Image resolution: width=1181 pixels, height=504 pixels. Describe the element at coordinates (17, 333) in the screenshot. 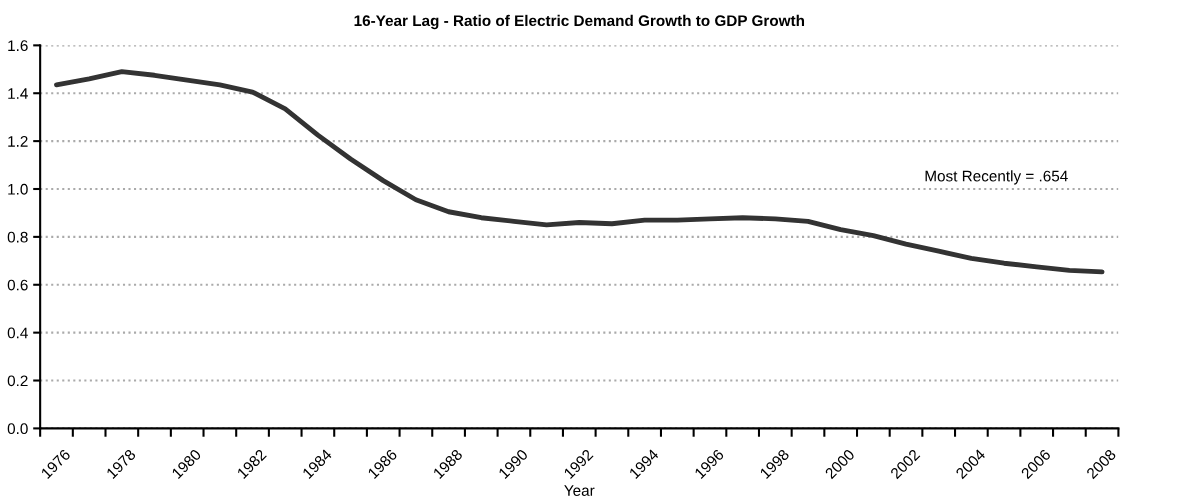

I see `y-tick-label: 0.4` at that location.